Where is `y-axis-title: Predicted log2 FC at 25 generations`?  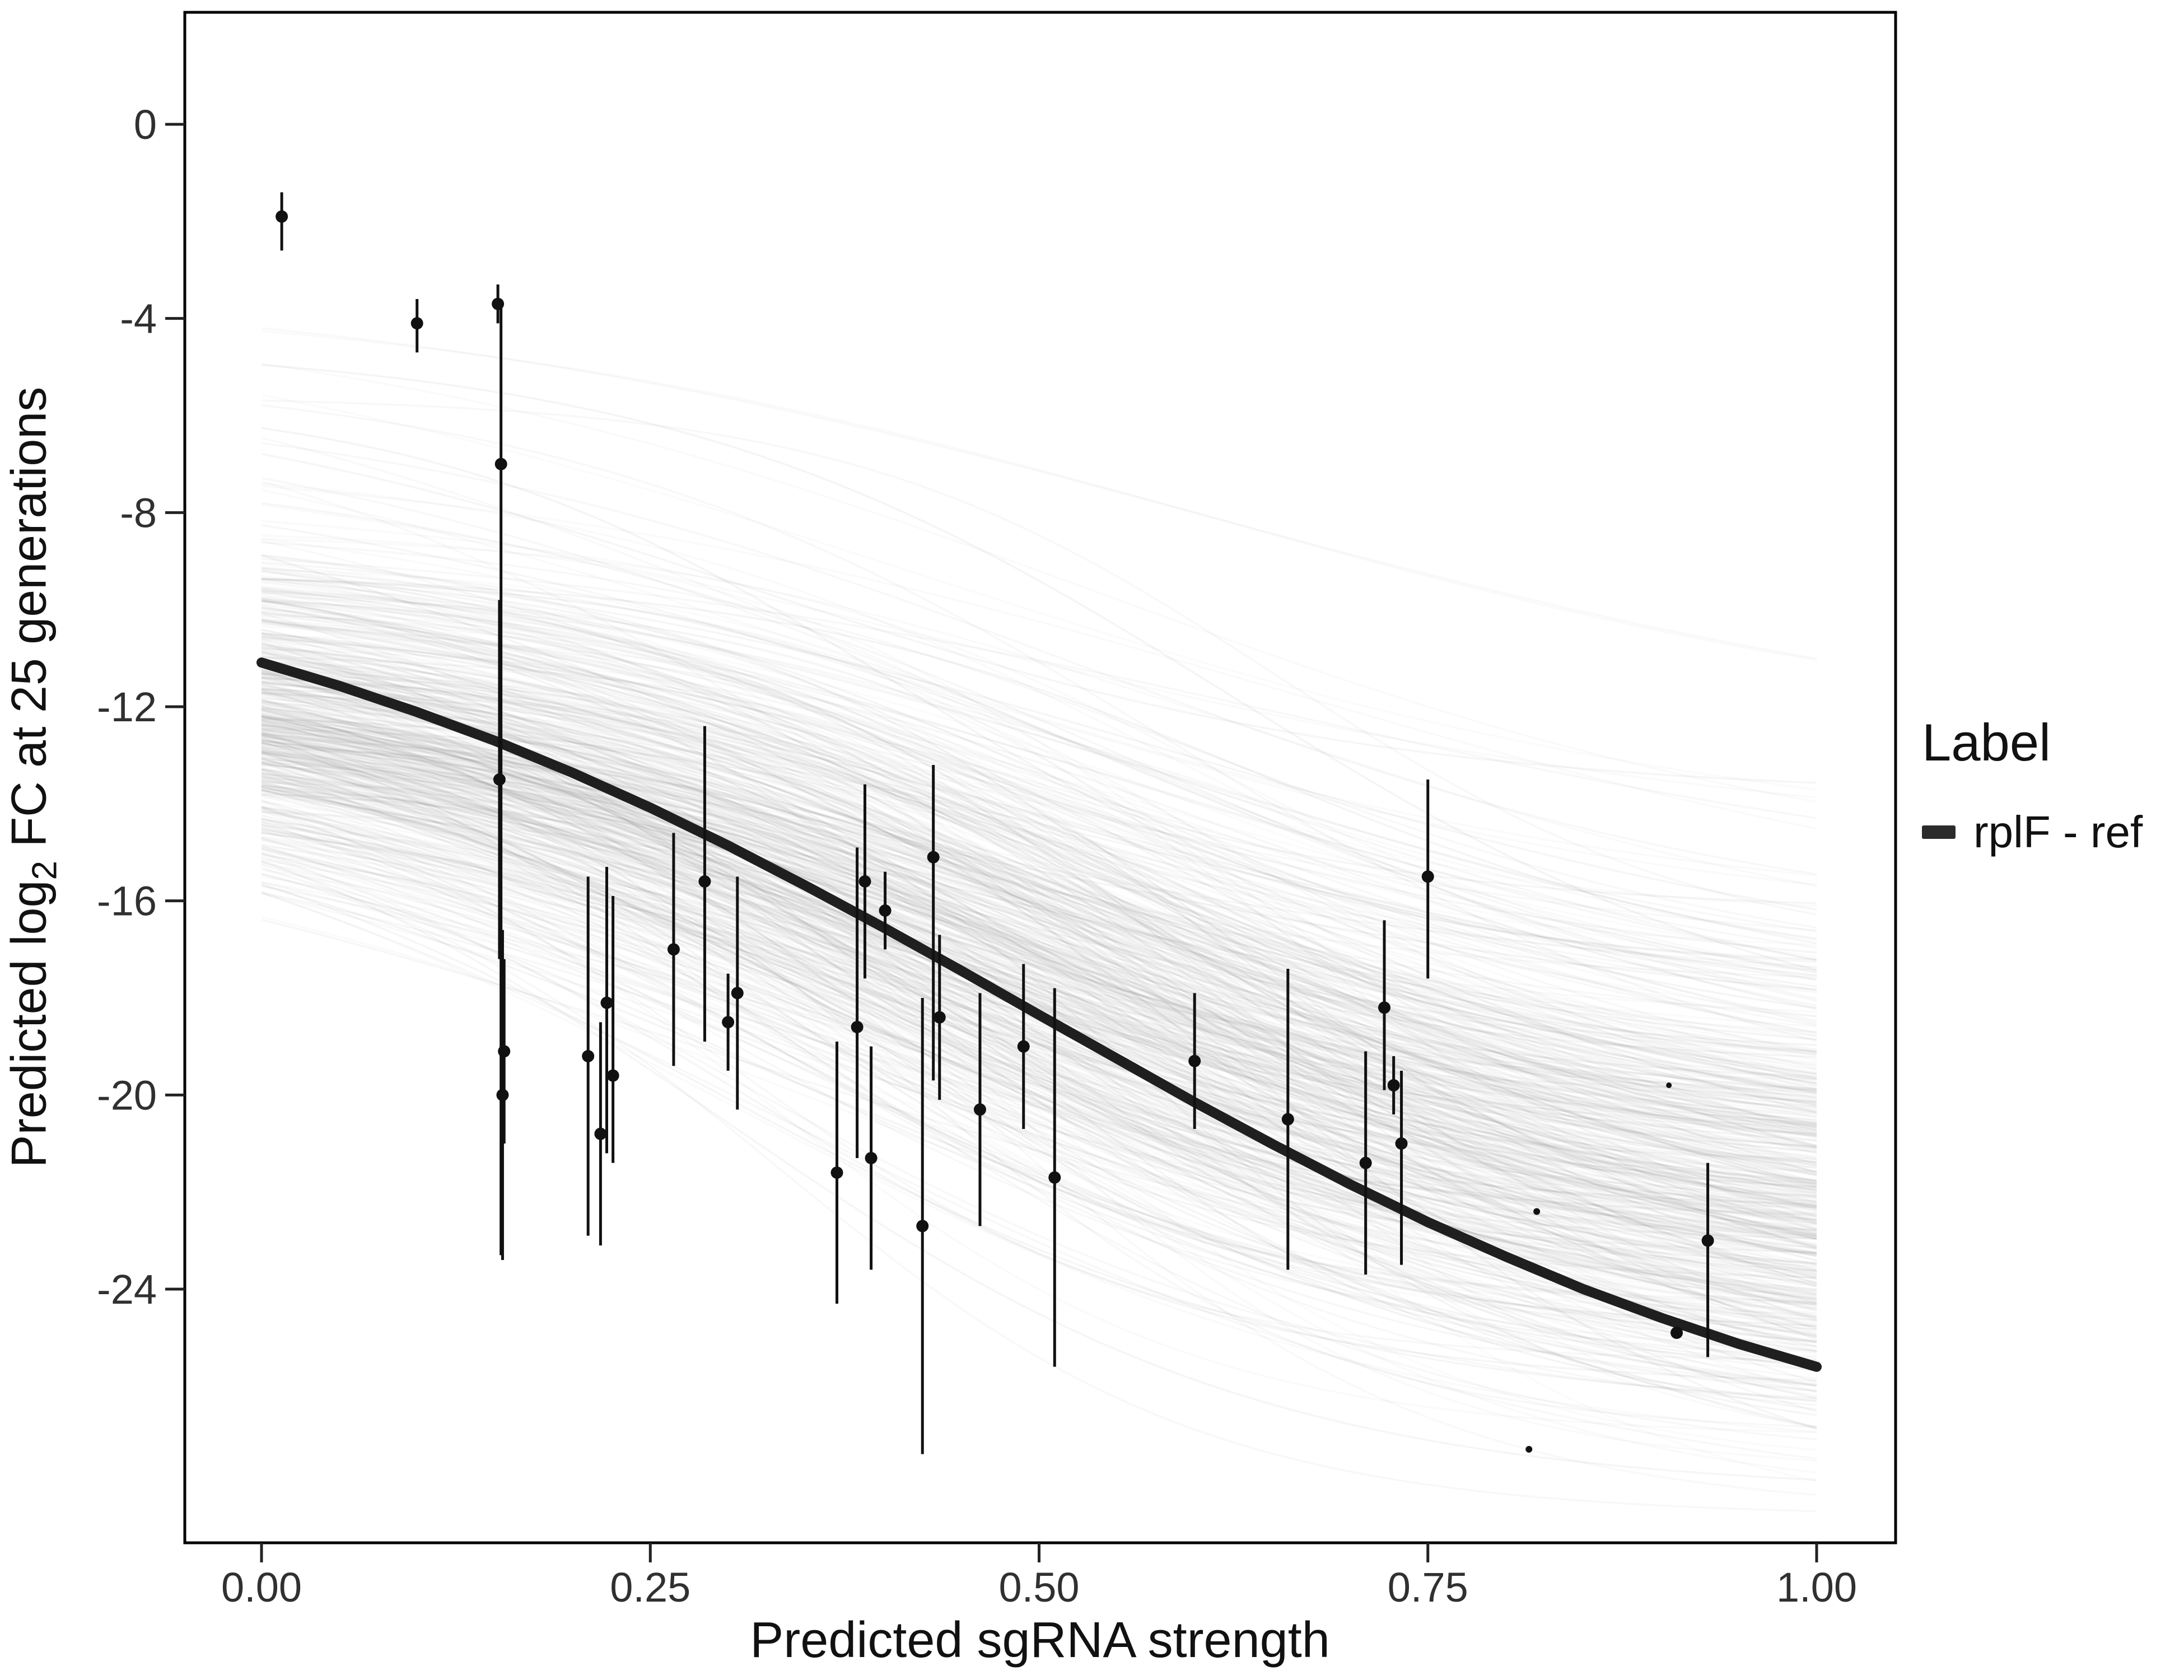 y-axis-title: Predicted log2 FC at 25 generations is located at coordinates (33, 777).